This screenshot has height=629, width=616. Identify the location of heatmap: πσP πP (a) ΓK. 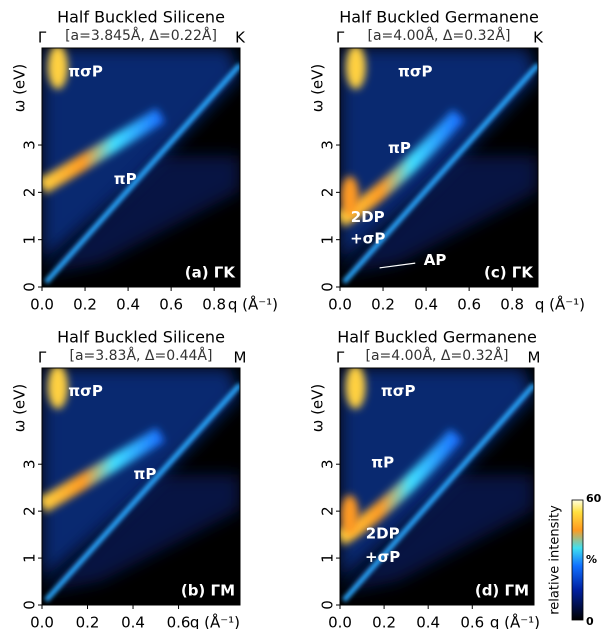
(141, 167).